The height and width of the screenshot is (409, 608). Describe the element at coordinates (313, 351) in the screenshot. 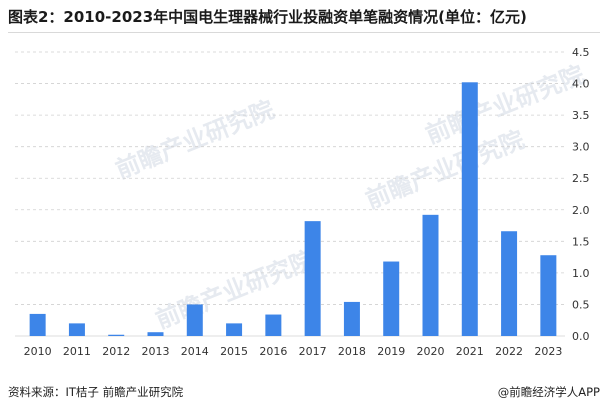

I see `x-tick-label: 2017` at that location.